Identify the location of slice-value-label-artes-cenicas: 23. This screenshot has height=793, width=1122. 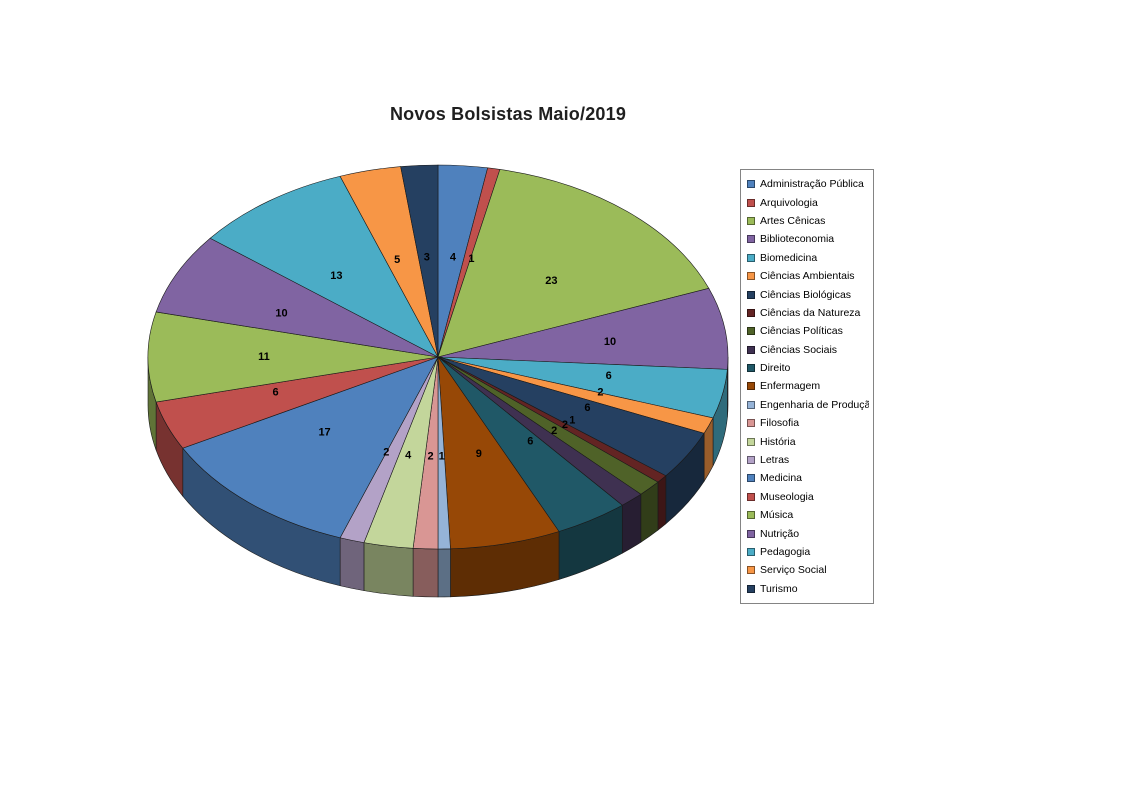
(551, 281).